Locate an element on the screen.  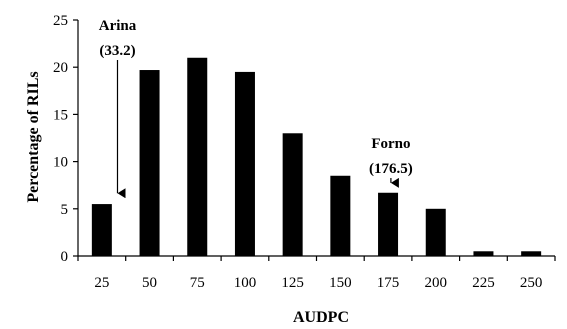
y-axis-ticks: 0 5 10 15 20 25 is located at coordinates (65, 139).